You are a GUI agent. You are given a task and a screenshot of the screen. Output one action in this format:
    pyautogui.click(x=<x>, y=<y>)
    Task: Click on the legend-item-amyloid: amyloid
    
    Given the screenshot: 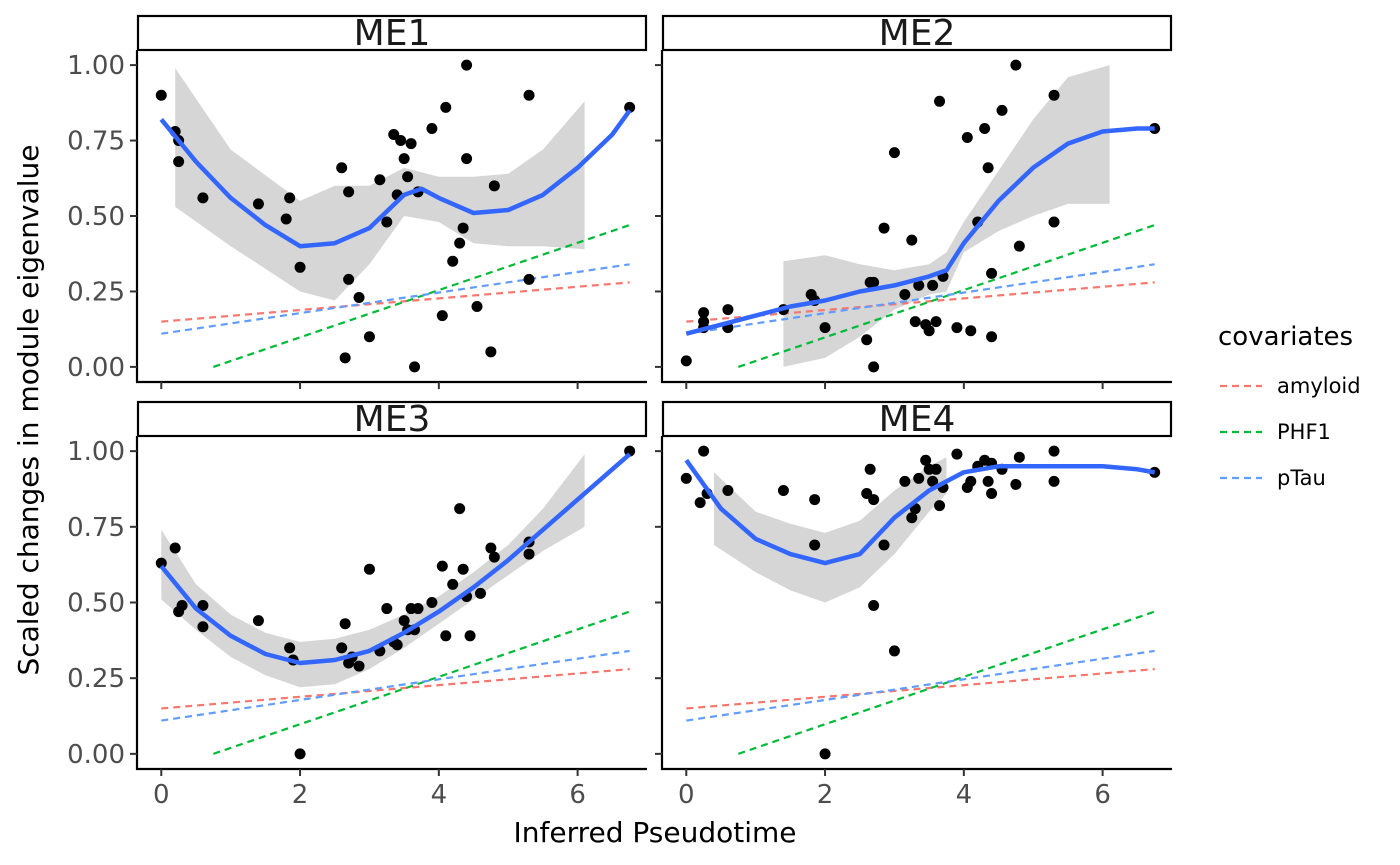 What is the action you would take?
    pyautogui.click(x=1290, y=386)
    